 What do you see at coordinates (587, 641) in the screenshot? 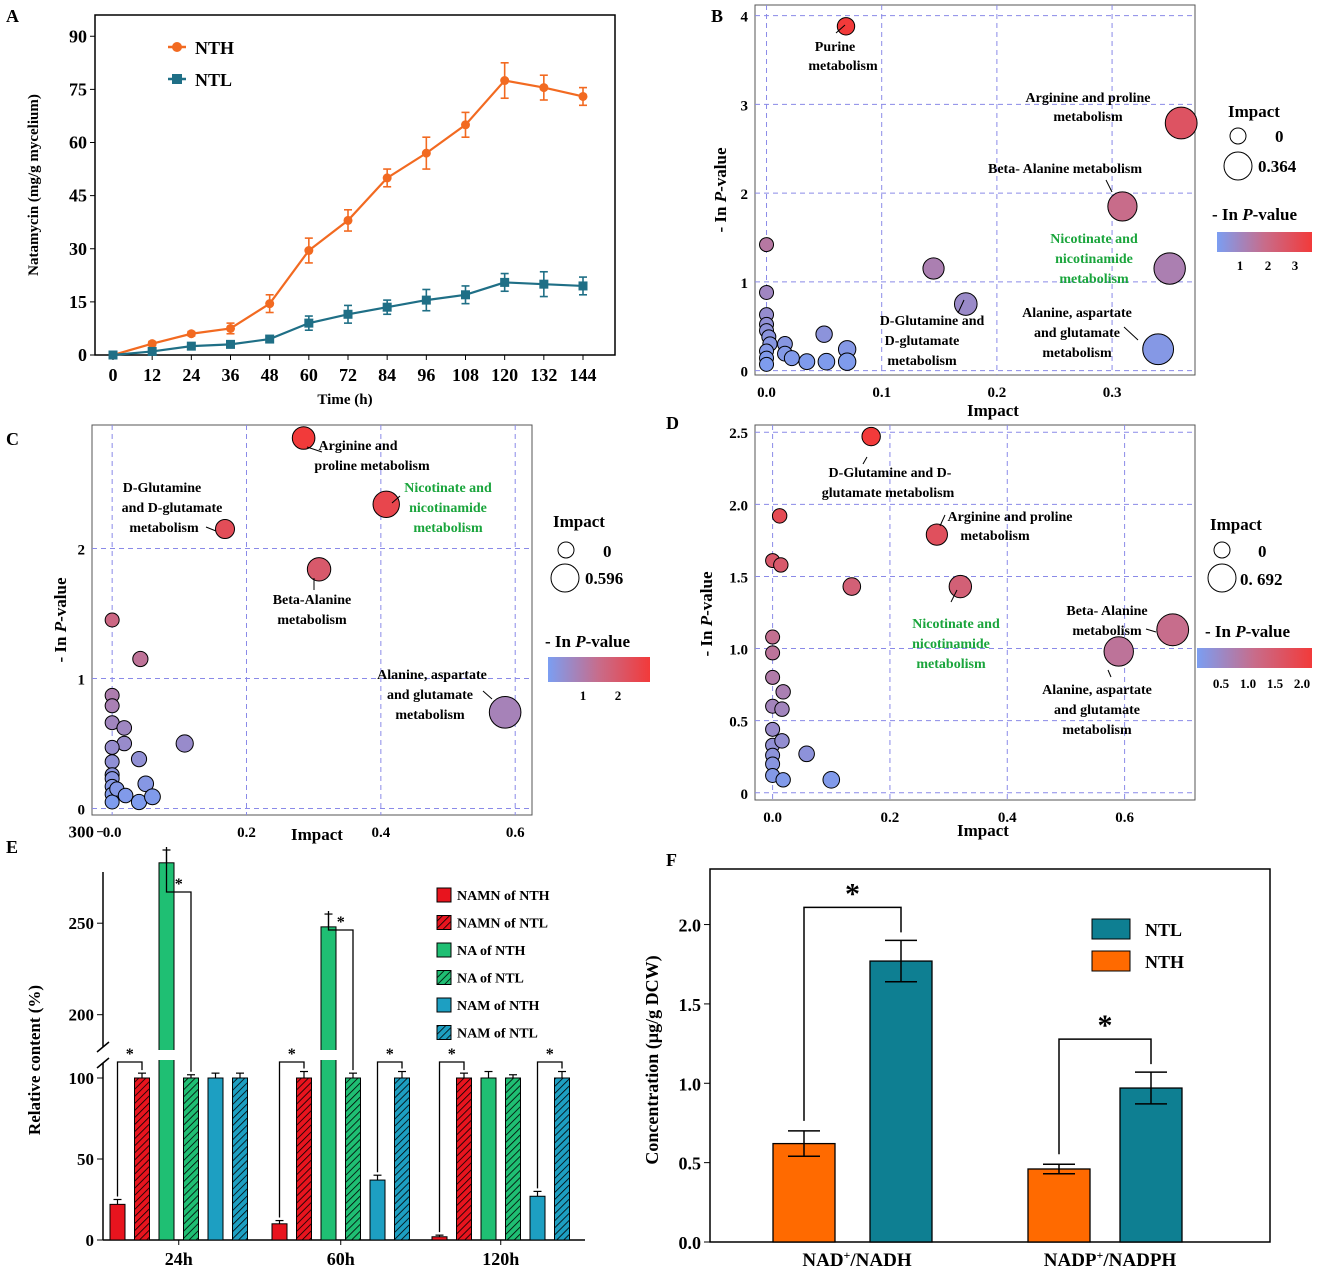
I see `c-color-legend-title: - In P-value` at bounding box center [587, 641].